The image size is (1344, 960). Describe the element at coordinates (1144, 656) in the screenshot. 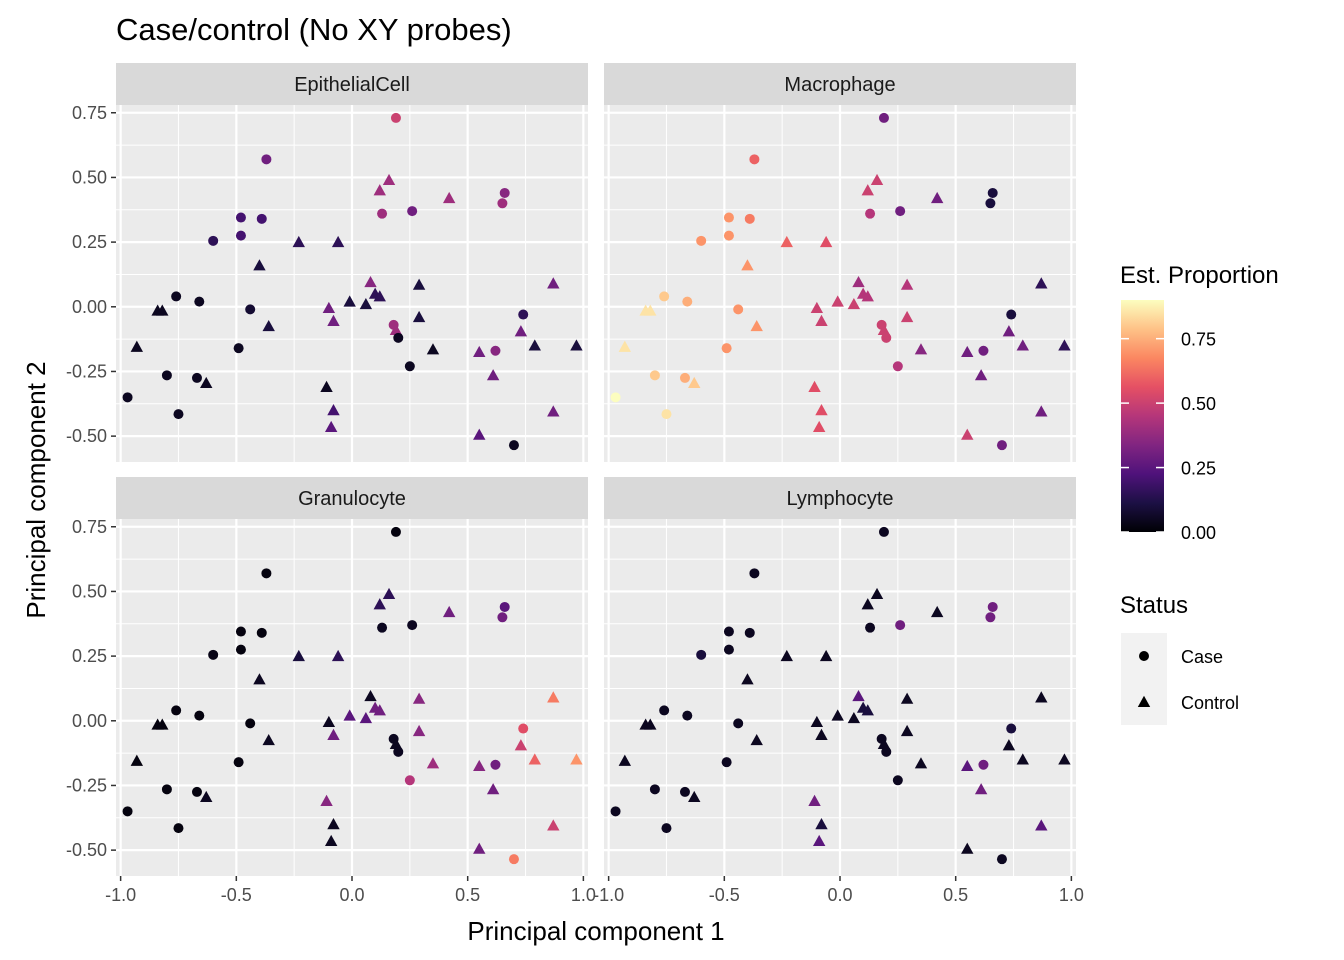

I see `legend-symbol-circle` at that location.